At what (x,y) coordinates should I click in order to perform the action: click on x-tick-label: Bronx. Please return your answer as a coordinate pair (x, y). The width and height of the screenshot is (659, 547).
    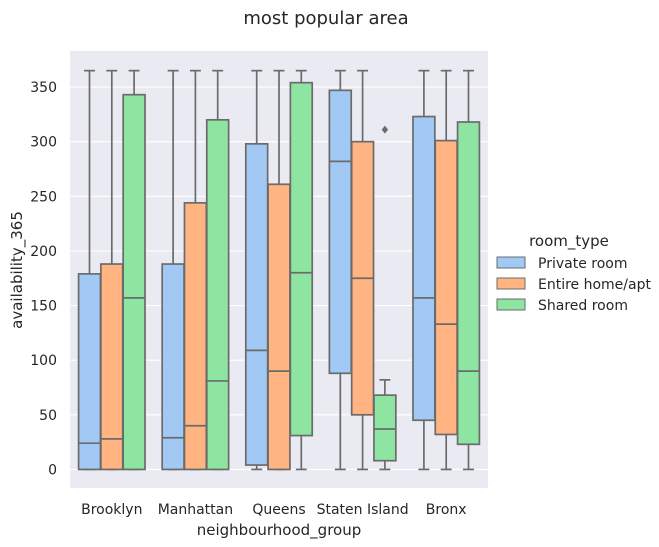
    Looking at the image, I should click on (446, 510).